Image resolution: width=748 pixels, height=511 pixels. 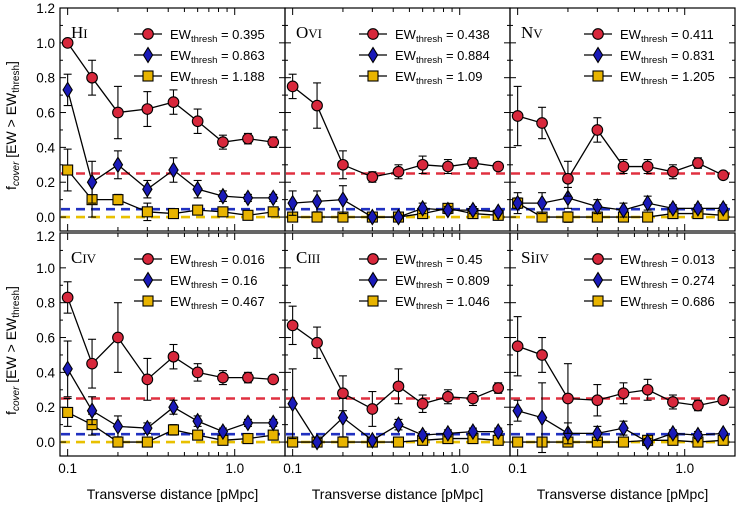 What do you see at coordinates (12, 125) in the screenshot?
I see `y-axis-label: fcover [EW > EWthresh]` at bounding box center [12, 125].